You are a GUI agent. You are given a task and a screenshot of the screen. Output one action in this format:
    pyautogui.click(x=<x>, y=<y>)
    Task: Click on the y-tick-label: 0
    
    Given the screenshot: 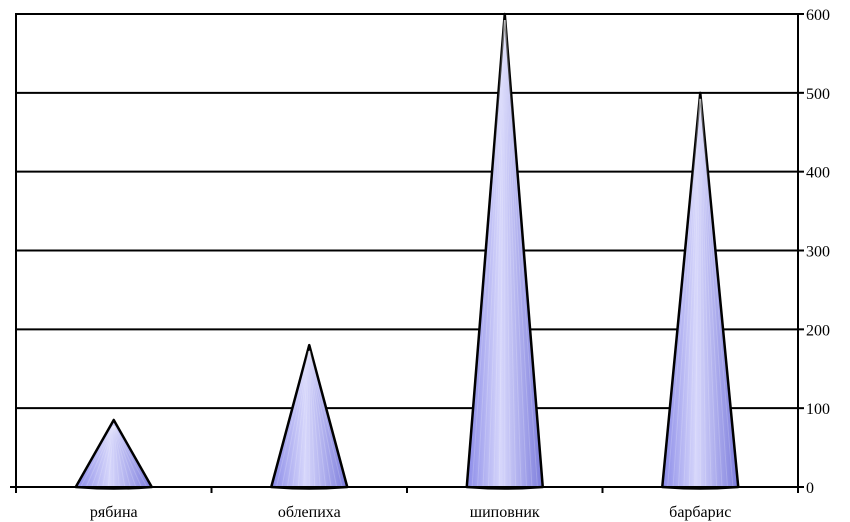 What is the action you would take?
    pyautogui.click(x=810, y=488)
    